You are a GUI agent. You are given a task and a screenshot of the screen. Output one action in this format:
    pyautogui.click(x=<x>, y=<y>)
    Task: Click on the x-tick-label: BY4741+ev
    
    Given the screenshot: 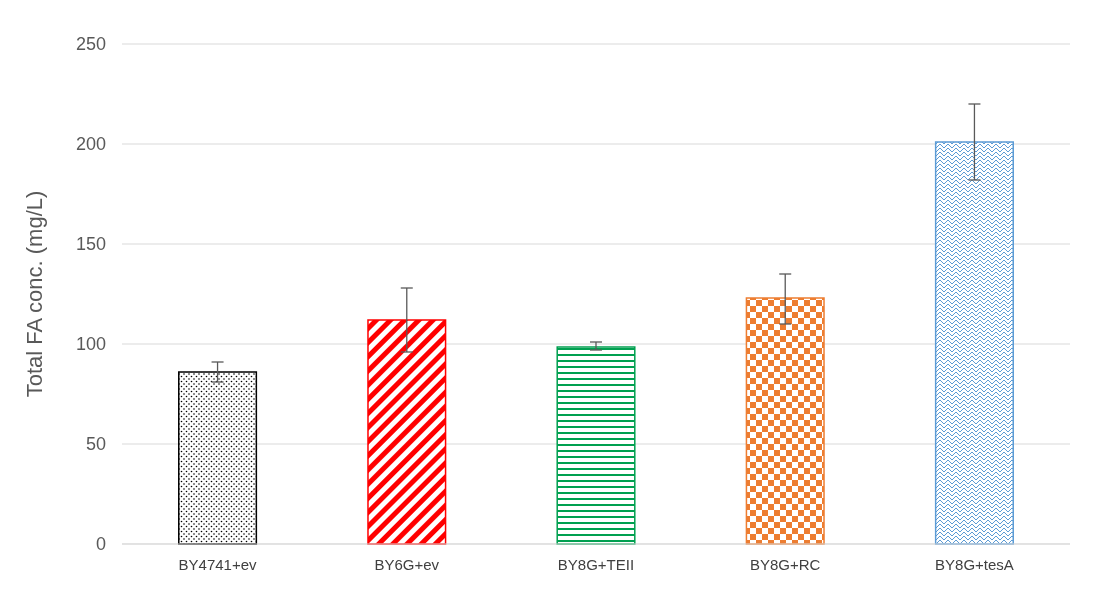 What is the action you would take?
    pyautogui.click(x=218, y=564)
    